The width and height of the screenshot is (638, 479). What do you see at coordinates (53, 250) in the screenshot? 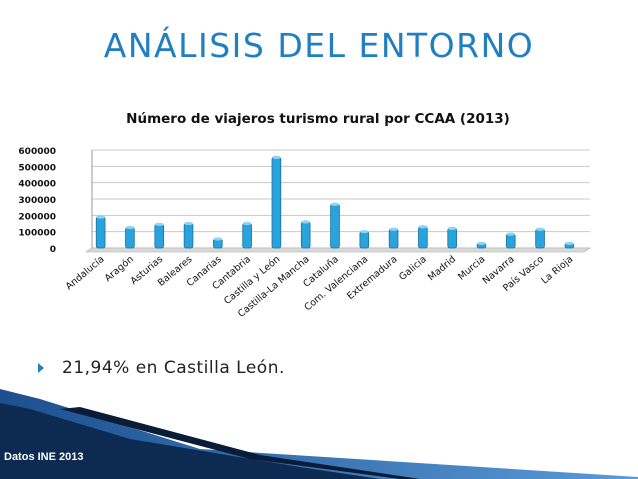
I see `y-tick-label: 0` at bounding box center [53, 250].